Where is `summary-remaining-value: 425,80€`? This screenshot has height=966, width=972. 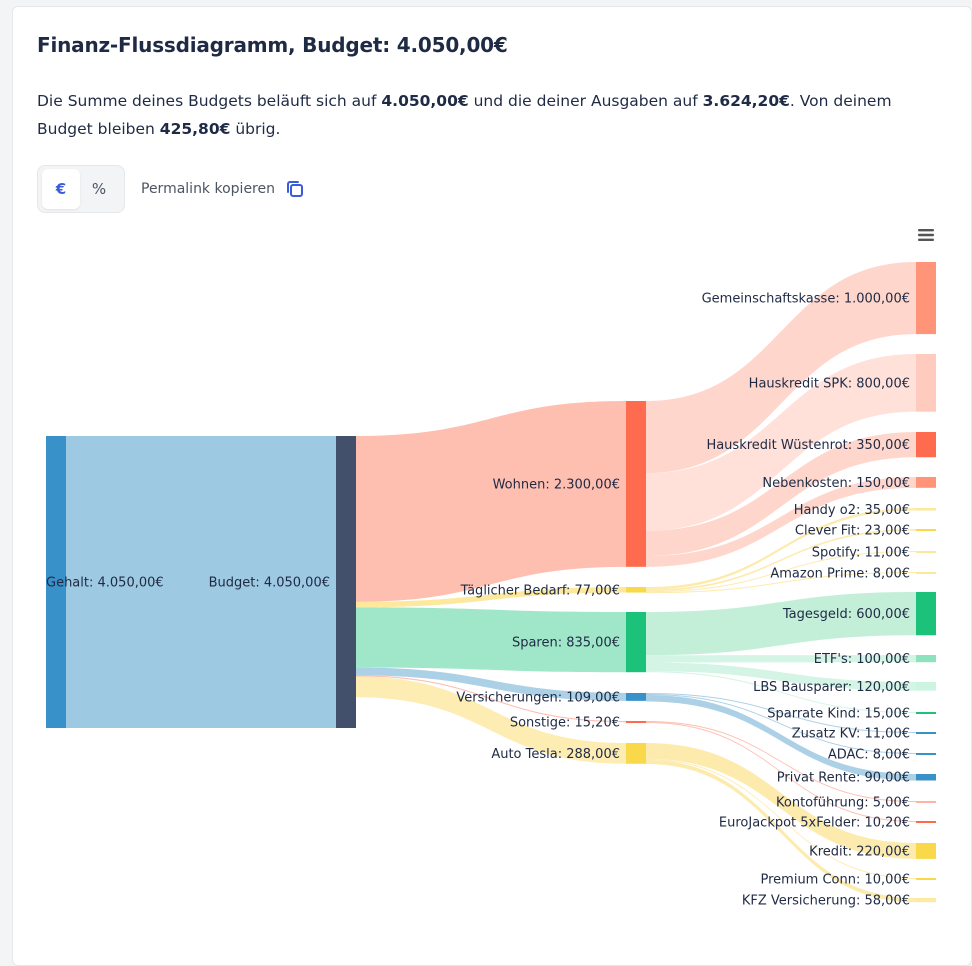
summary-remaining-value: 425,80€ is located at coordinates (195, 129).